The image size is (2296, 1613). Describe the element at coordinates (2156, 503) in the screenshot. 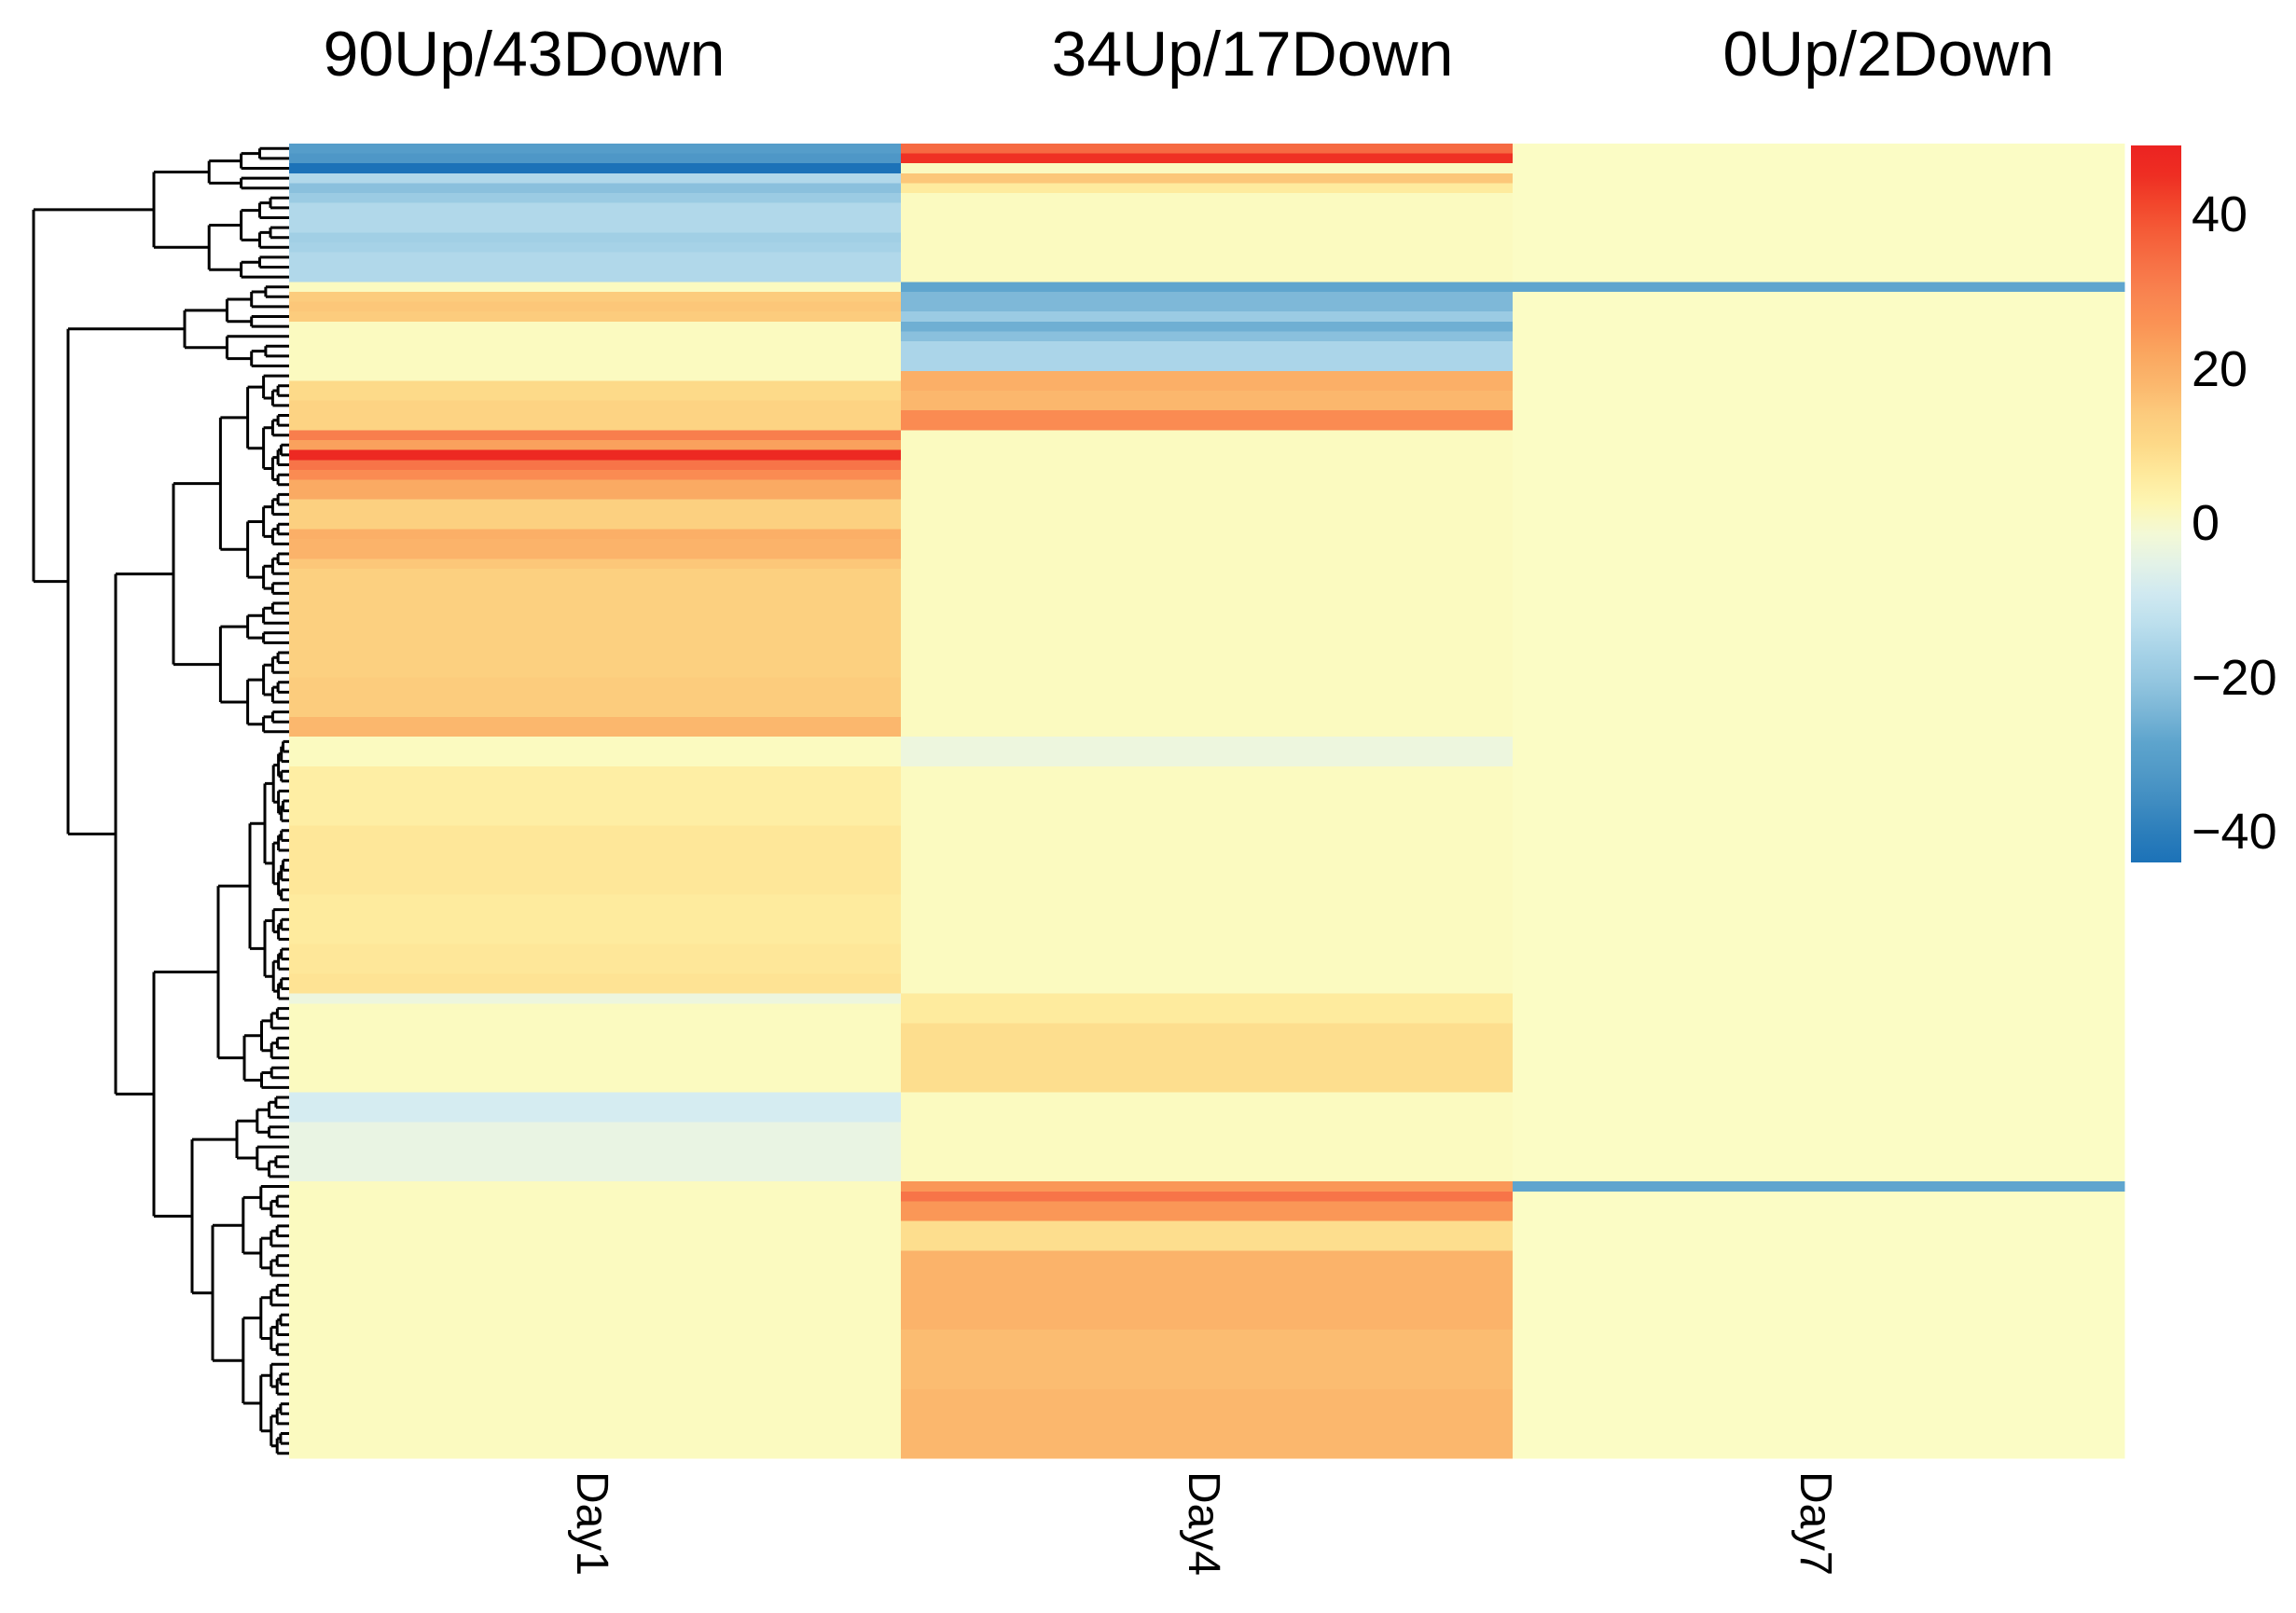

I see `colorbar` at that location.